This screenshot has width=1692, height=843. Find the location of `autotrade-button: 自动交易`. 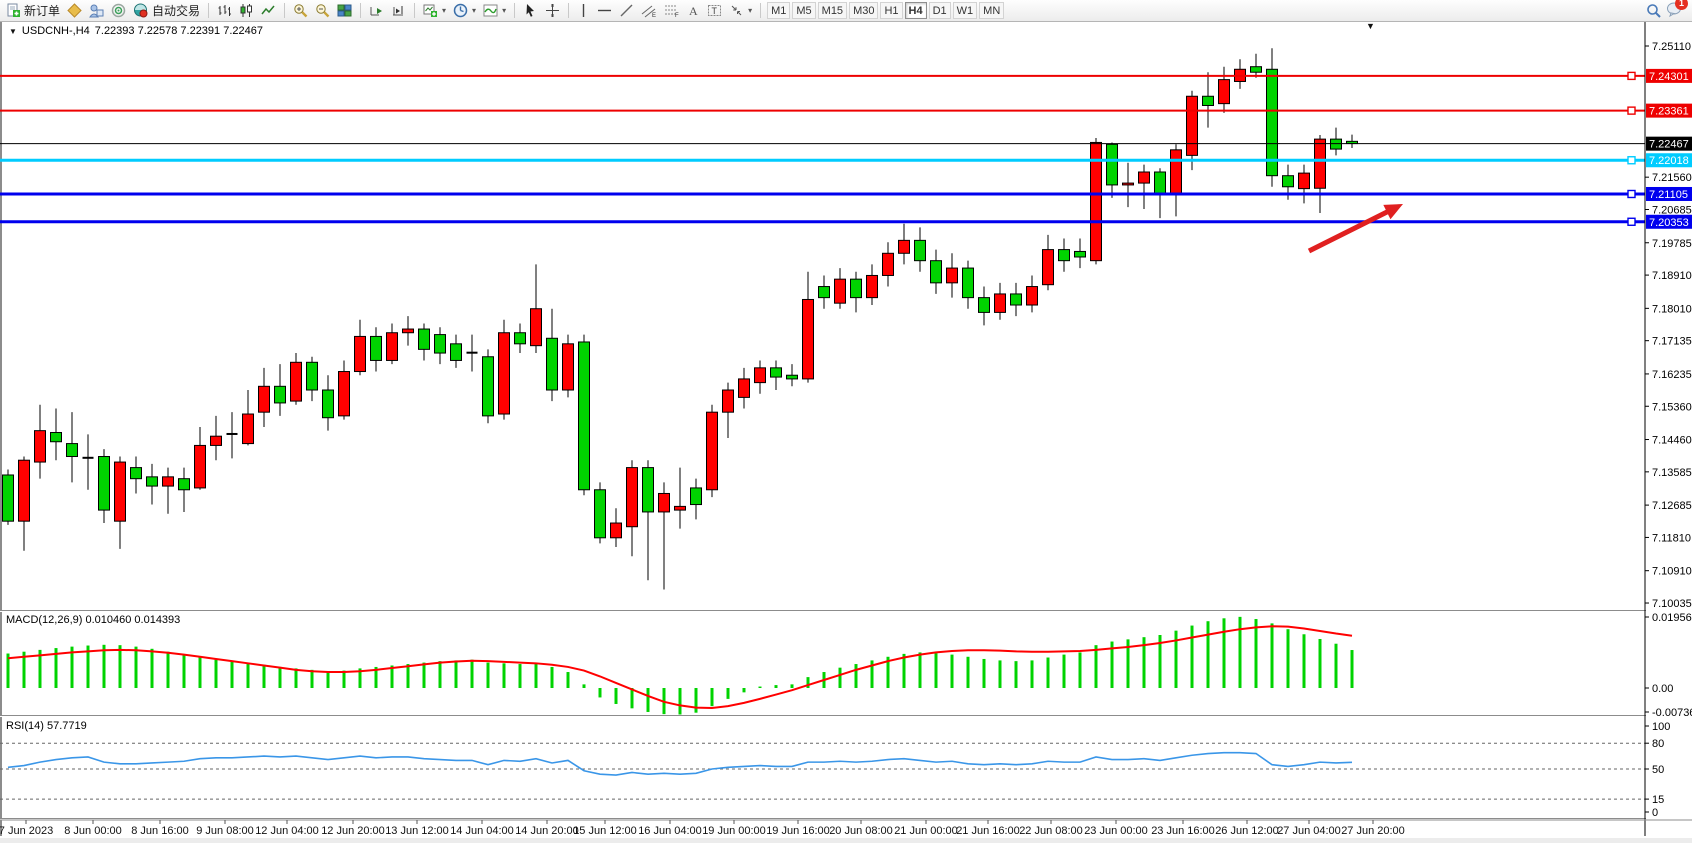

autotrade-button: 自动交易 is located at coordinates (166, 10).